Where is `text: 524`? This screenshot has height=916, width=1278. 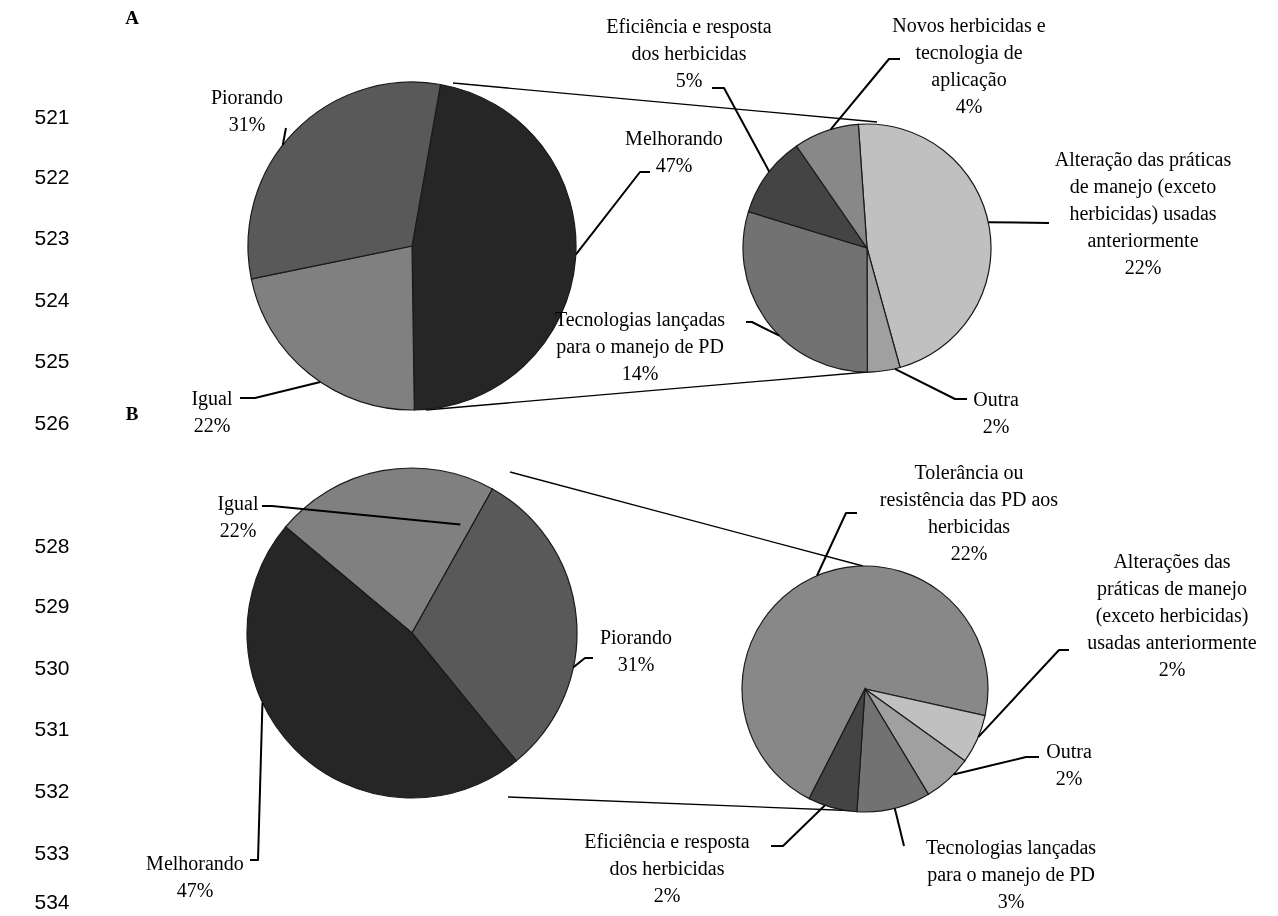 text: 524 is located at coordinates (52, 299).